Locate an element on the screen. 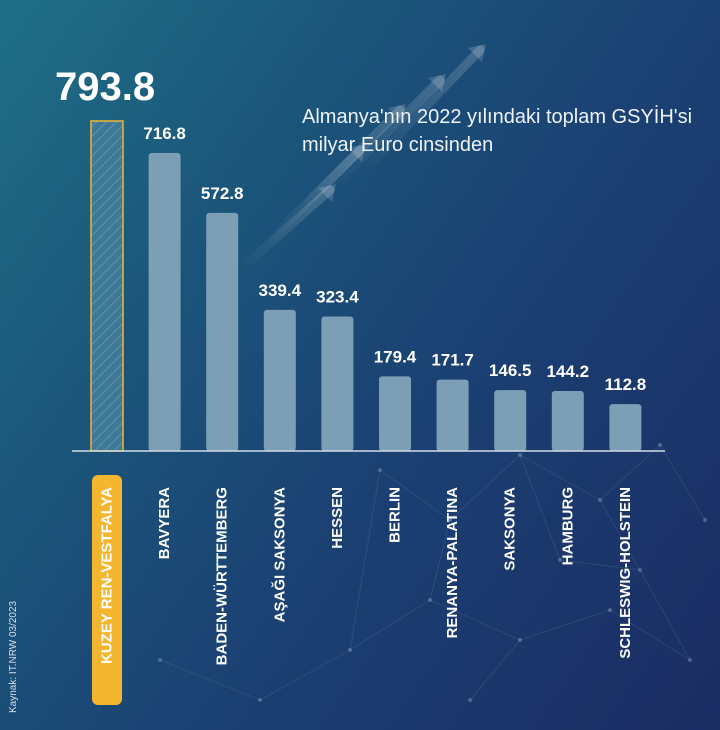 The width and height of the screenshot is (720, 730). value-label-6: 179.4 is located at coordinates (395, 356).